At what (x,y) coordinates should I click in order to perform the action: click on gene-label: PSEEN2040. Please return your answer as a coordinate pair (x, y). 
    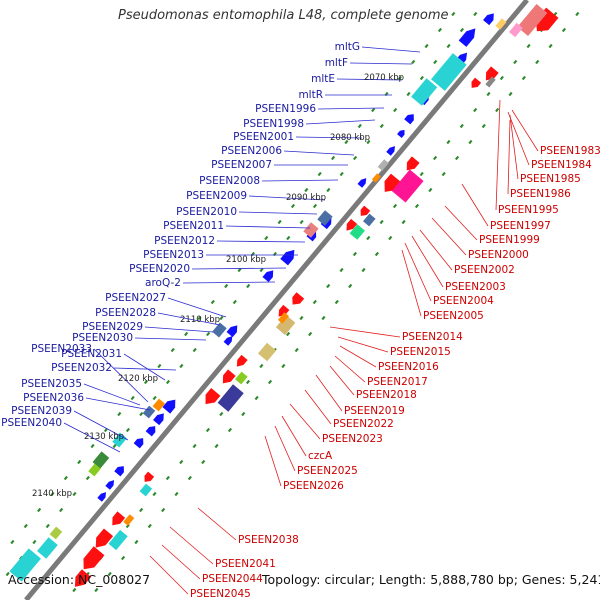
    Looking at the image, I should click on (31, 423).